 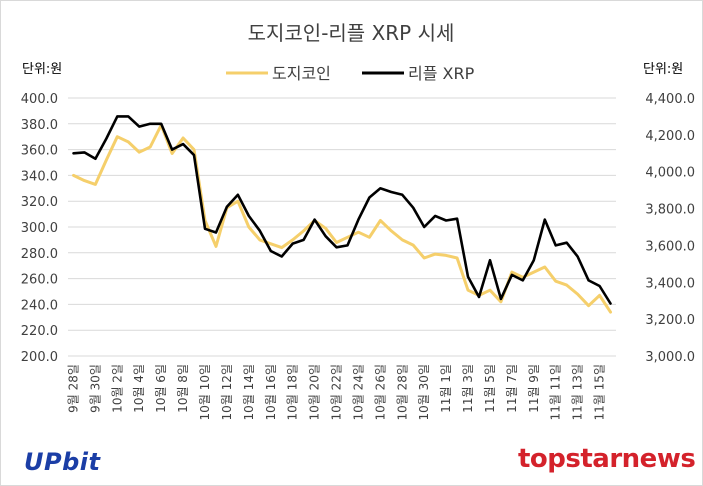 I want to click on x-tick-label: 10월 26일, so click(x=380, y=392).